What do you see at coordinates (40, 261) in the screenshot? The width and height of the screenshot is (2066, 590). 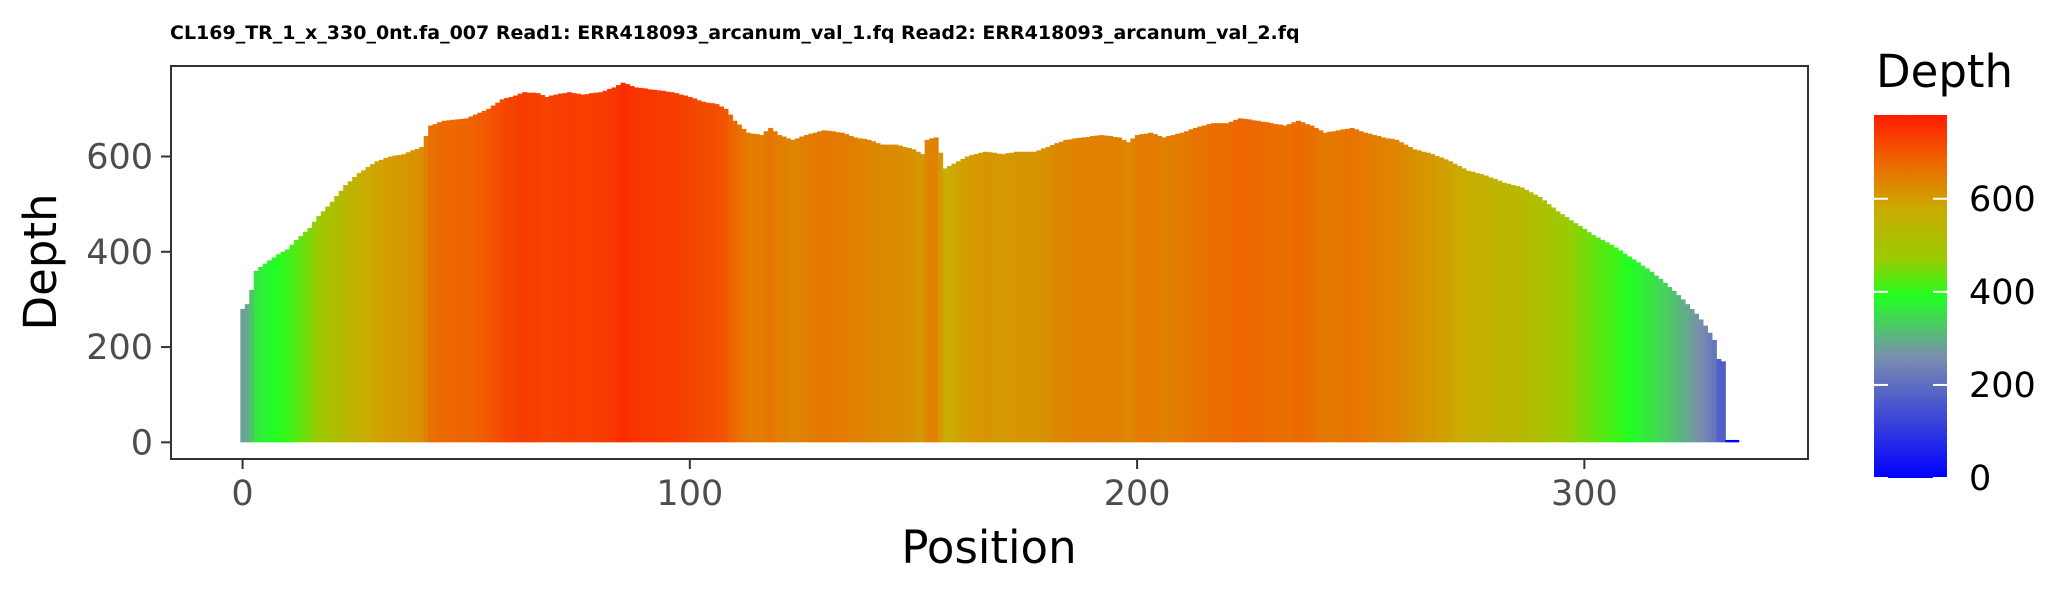 I see `y-axis-title: Depth` at bounding box center [40, 261].